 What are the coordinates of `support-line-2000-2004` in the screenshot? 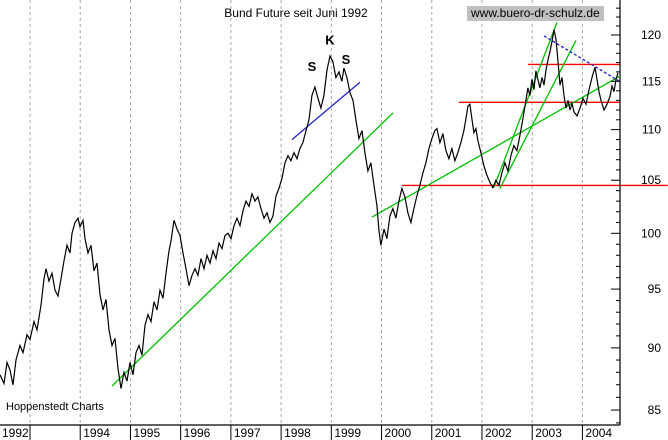 It's located at (495, 147).